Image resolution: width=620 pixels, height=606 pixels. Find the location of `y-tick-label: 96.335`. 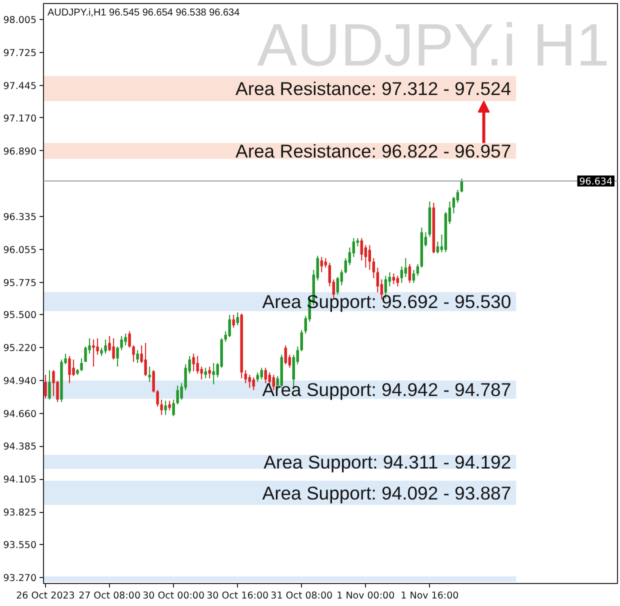

y-tick-label: 96.335 is located at coordinates (20, 217).